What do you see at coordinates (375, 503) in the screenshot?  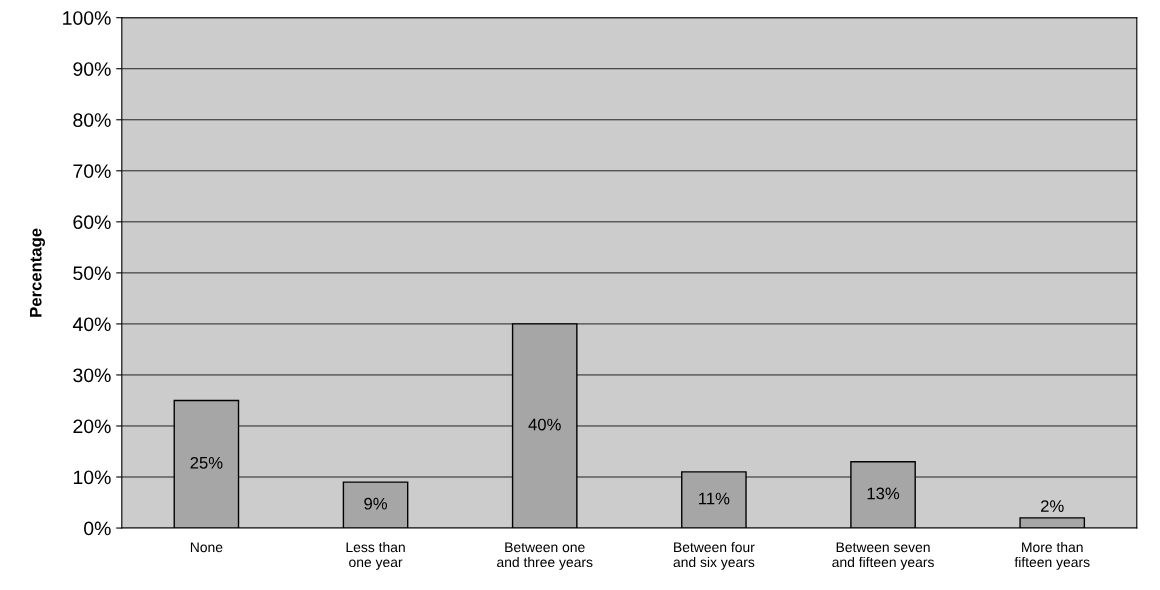 I see `data-label: 9%` at bounding box center [375, 503].